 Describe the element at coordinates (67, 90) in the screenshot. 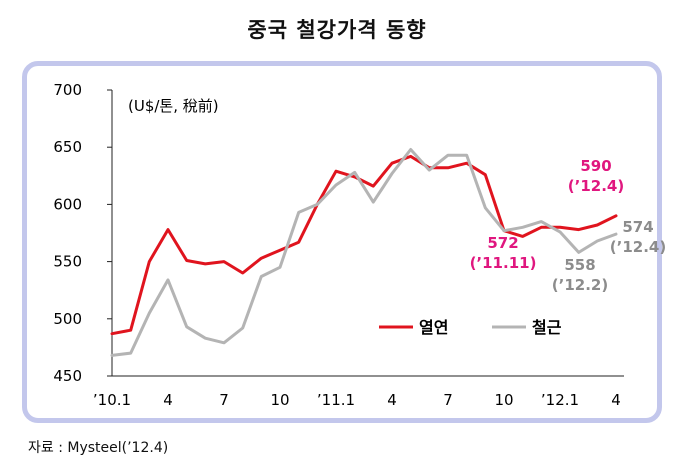

I see `y-tick-label: 700` at that location.